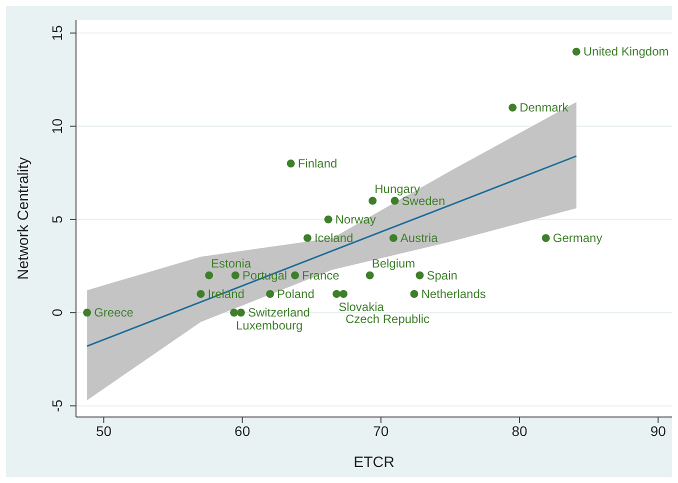  What do you see at coordinates (658, 430) in the screenshot?
I see `x-tick-label: 90` at bounding box center [658, 430].